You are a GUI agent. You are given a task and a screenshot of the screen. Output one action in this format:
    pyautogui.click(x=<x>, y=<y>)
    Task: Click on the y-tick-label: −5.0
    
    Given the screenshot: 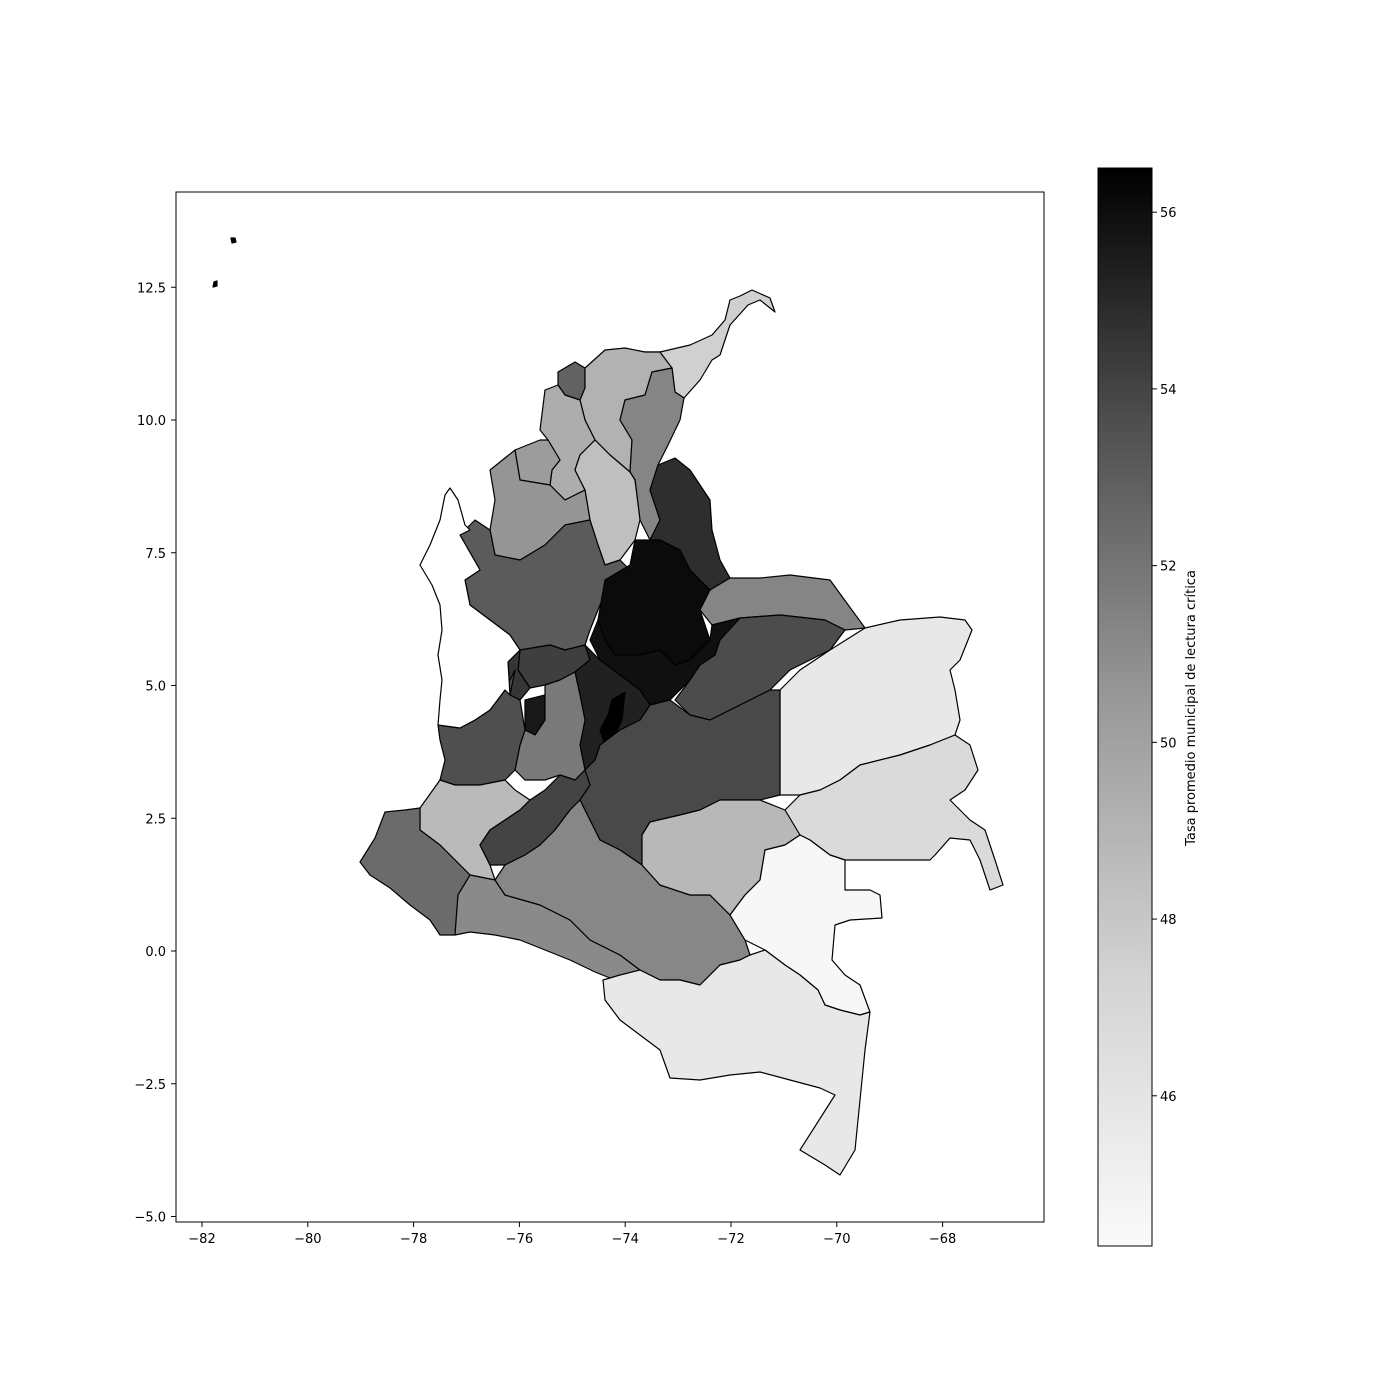 What is the action you would take?
    pyautogui.click(x=150, y=1218)
    